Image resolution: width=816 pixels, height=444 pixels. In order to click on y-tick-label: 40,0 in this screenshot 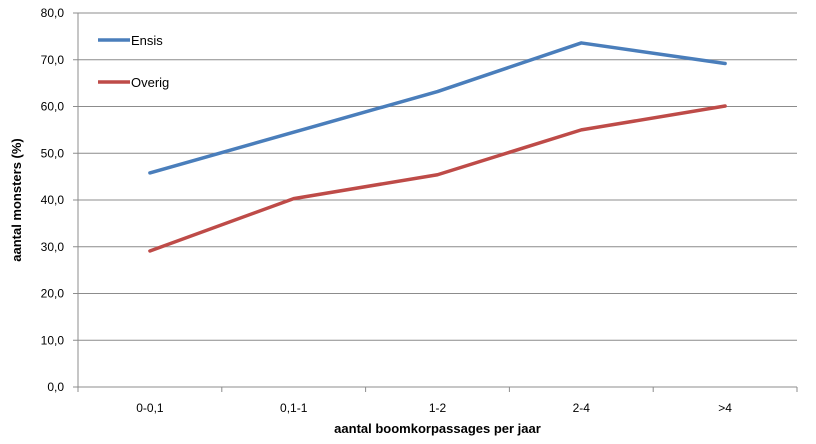, I will do `click(53, 200)`.